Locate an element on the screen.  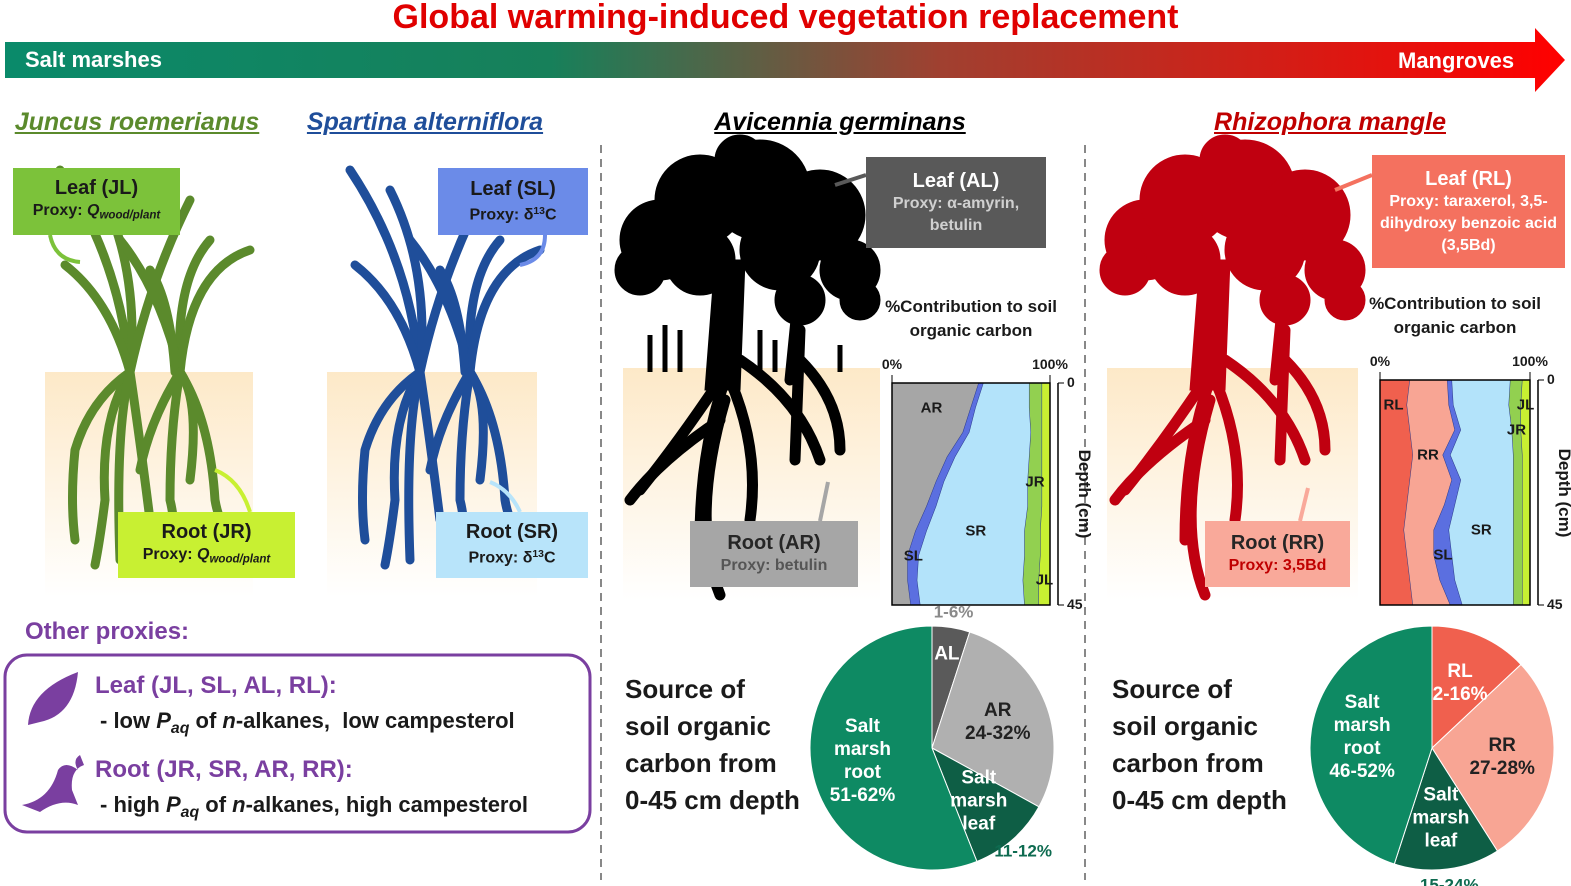
box-title: Root (AR) is located at coordinates (774, 543).